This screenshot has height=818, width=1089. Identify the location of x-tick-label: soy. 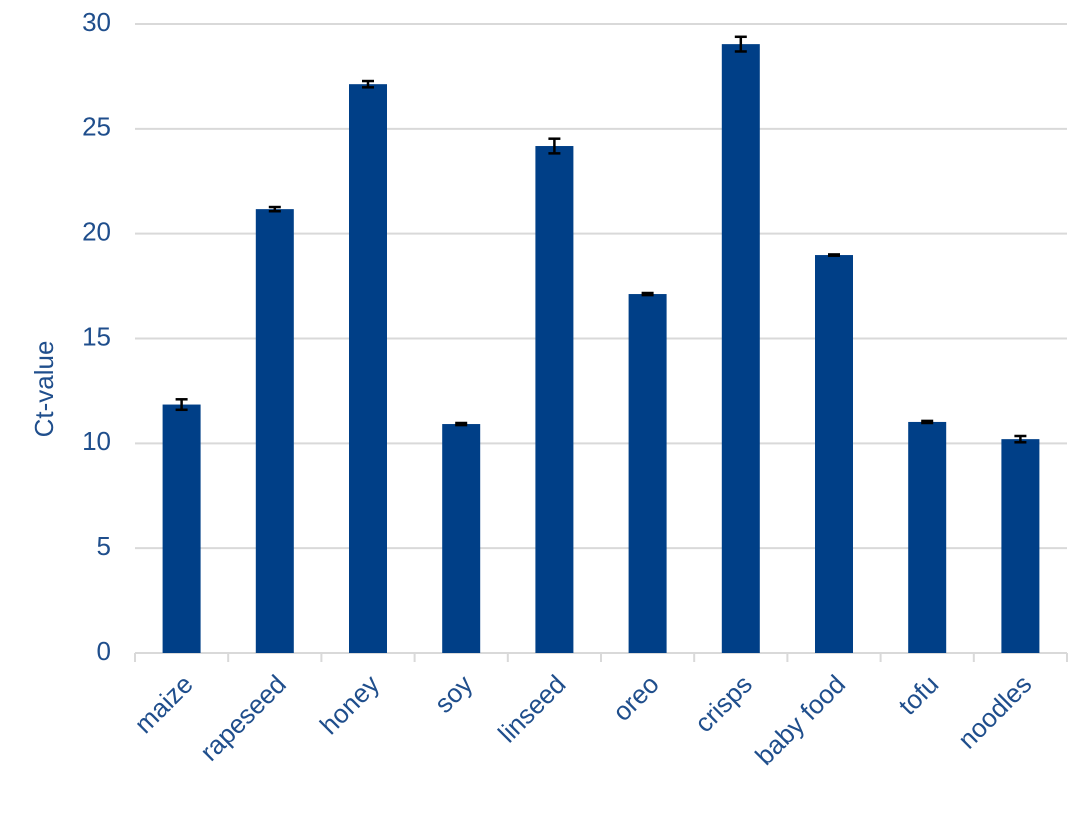
(453, 694).